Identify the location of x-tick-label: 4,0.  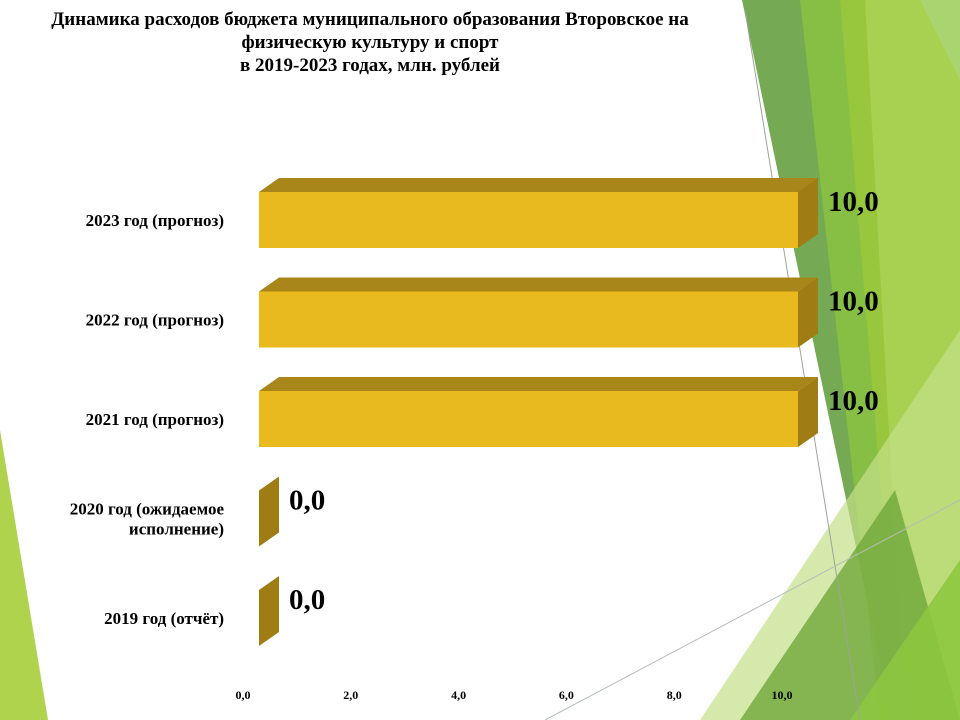
(458, 695).